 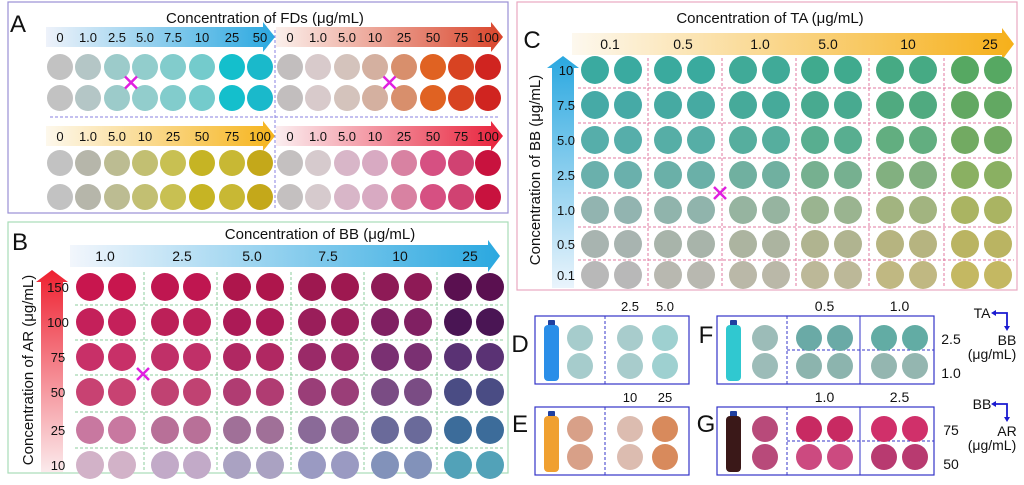 What do you see at coordinates (769, 18) in the screenshot?
I see `panel-c-title: Concentration of TA (μg/mL)` at bounding box center [769, 18].